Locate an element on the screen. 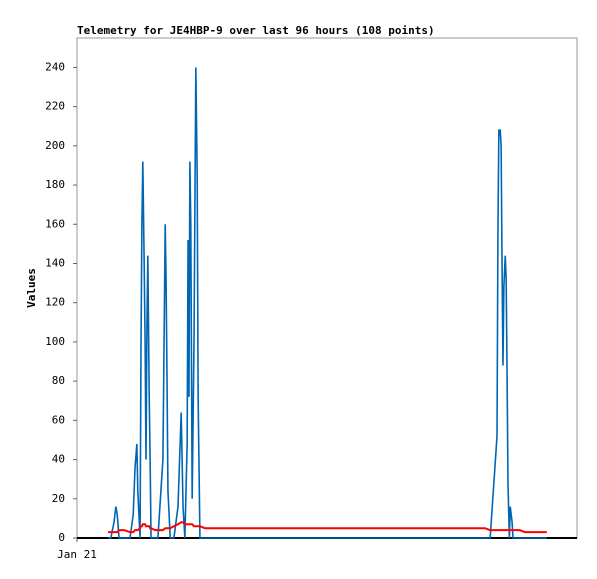  y-tick-label: 60 is located at coordinates (58, 419).